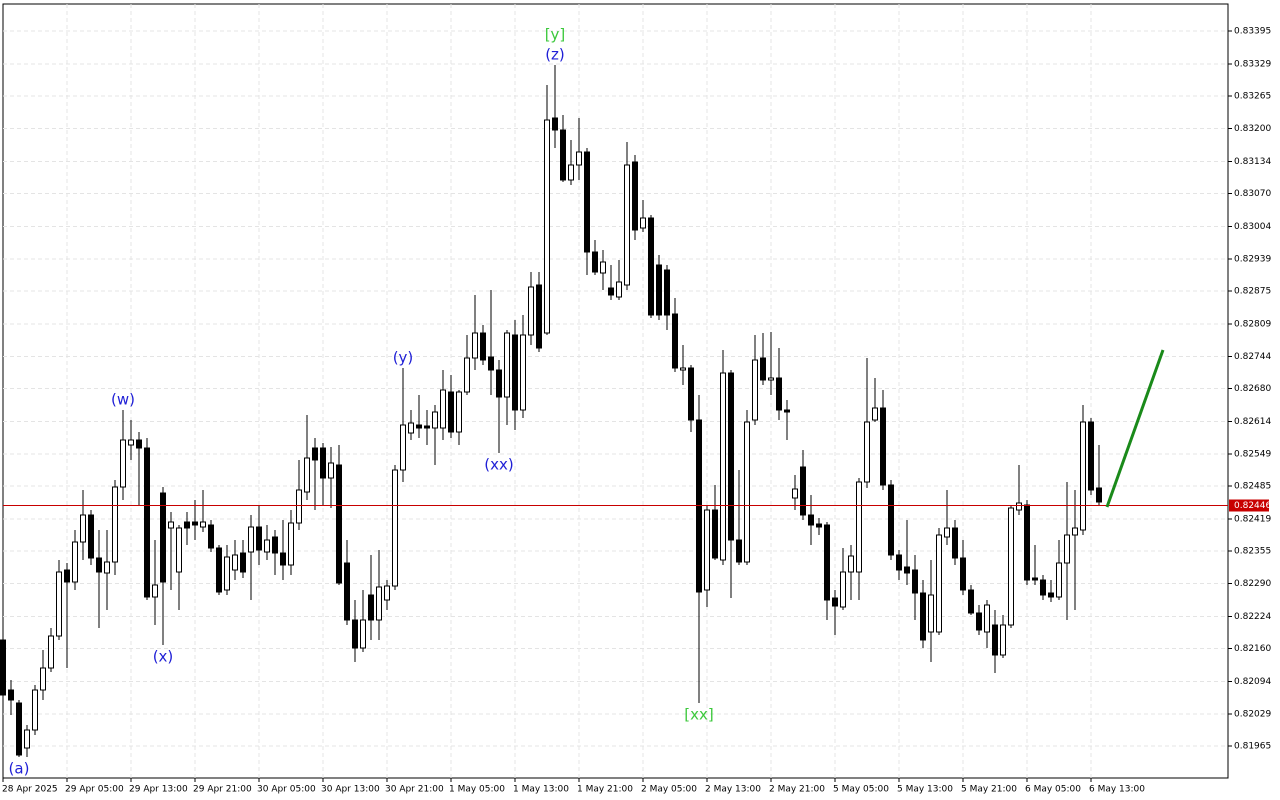  What do you see at coordinates (1252, 506) in the screenshot?
I see `current-price-label: 0.82446` at bounding box center [1252, 506].